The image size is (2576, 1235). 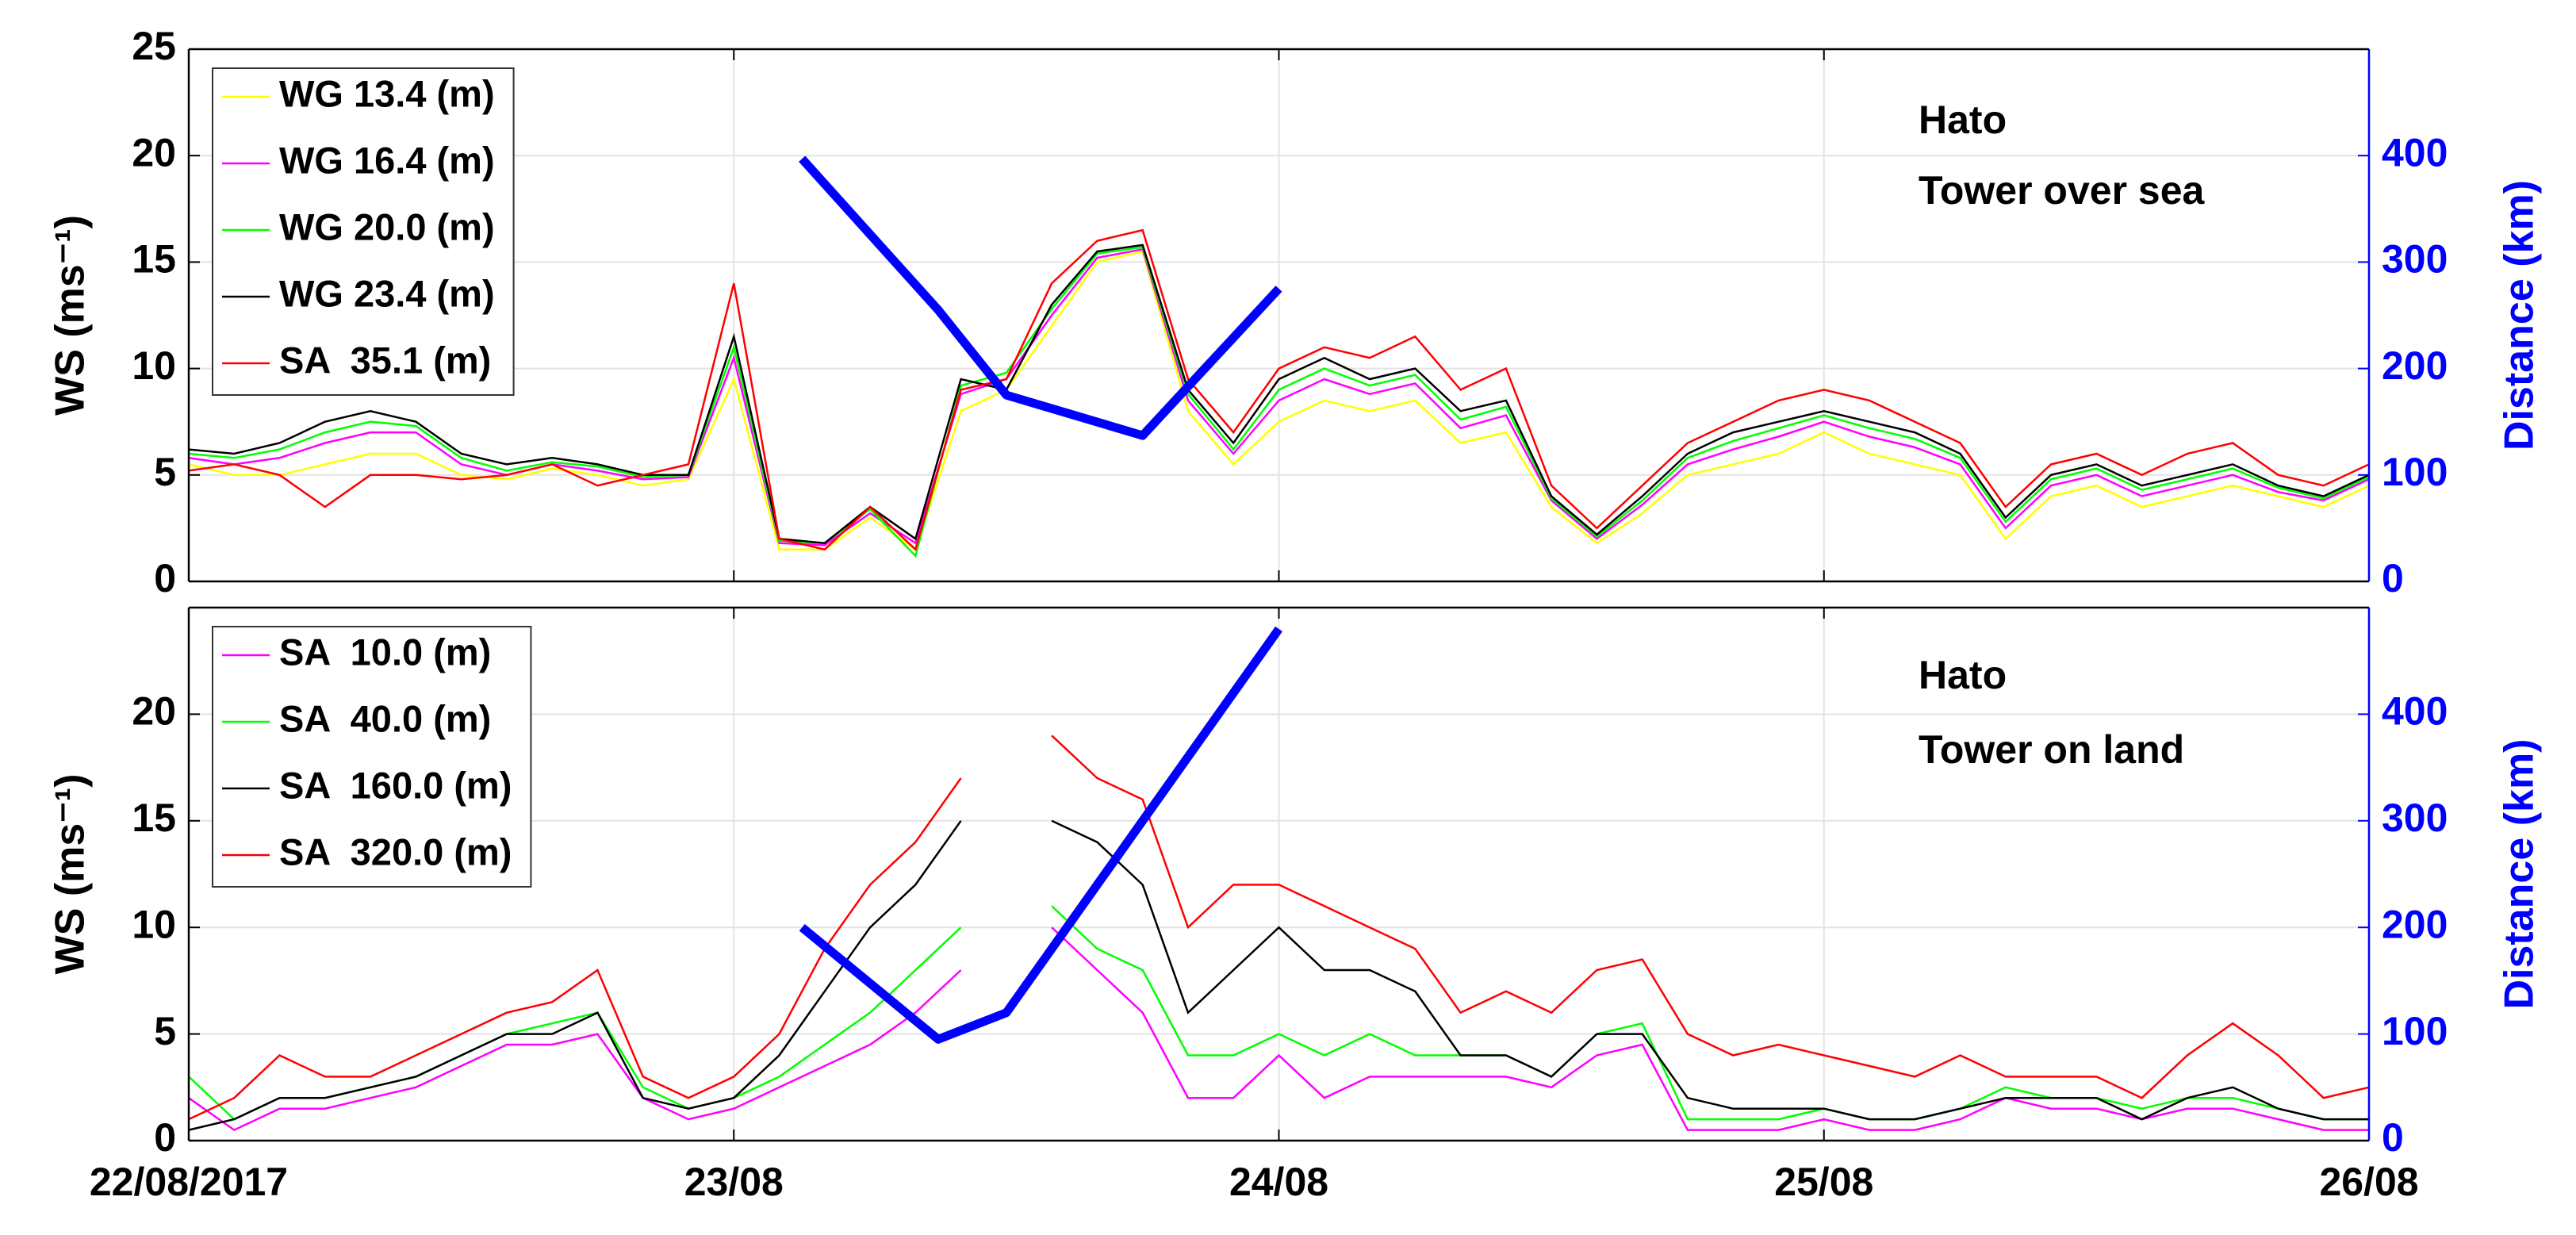 What do you see at coordinates (385, 360) in the screenshot?
I see `legend-label: SA 35.1 (m)` at bounding box center [385, 360].